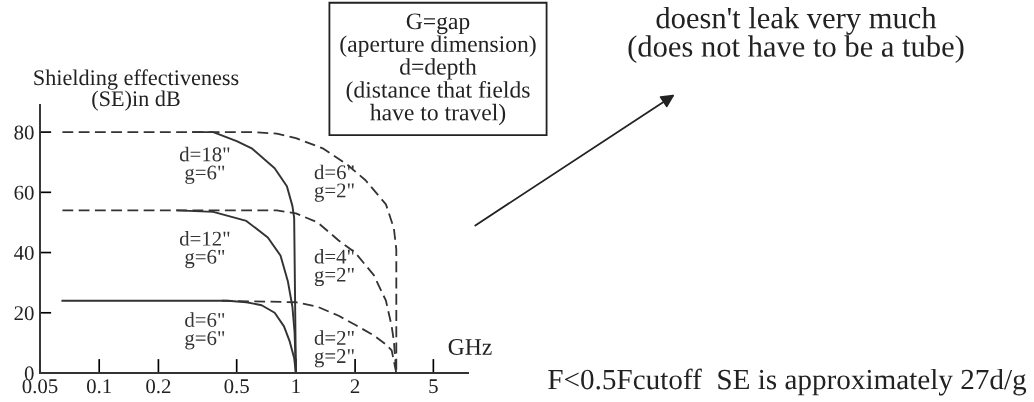 Image resolution: width=1034 pixels, height=402 pixels. I want to click on x-tick-label: 0.1, so click(98, 386).